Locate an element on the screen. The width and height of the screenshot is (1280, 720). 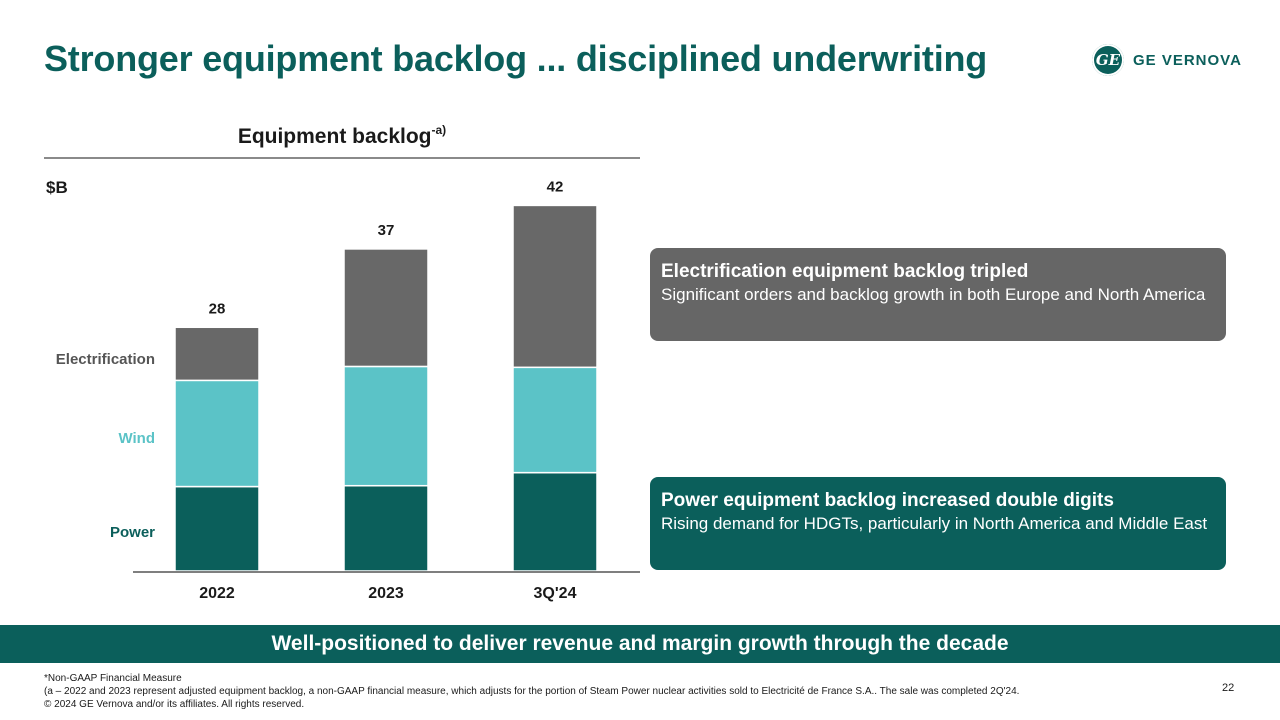
logo-text: GE VERNOVA is located at coordinates (1187, 60).